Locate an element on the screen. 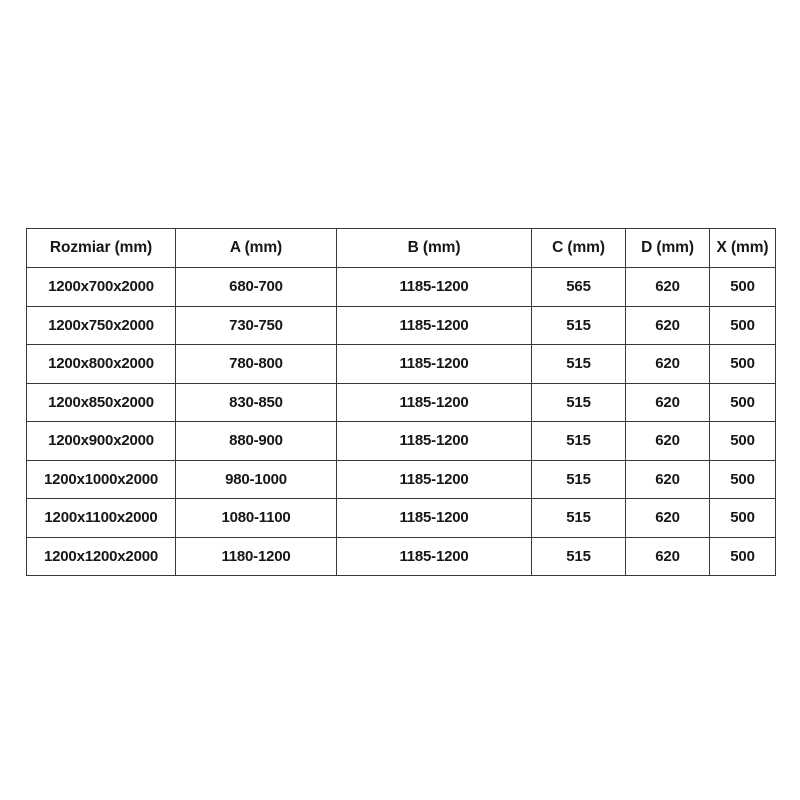  cell-size: 1200x700x2000 is located at coordinates (101, 287).